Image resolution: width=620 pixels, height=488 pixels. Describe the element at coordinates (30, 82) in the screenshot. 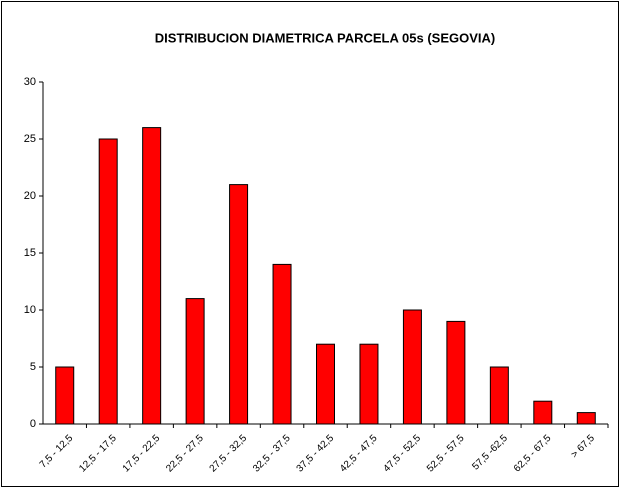

I see `y-tick-label: 30` at that location.